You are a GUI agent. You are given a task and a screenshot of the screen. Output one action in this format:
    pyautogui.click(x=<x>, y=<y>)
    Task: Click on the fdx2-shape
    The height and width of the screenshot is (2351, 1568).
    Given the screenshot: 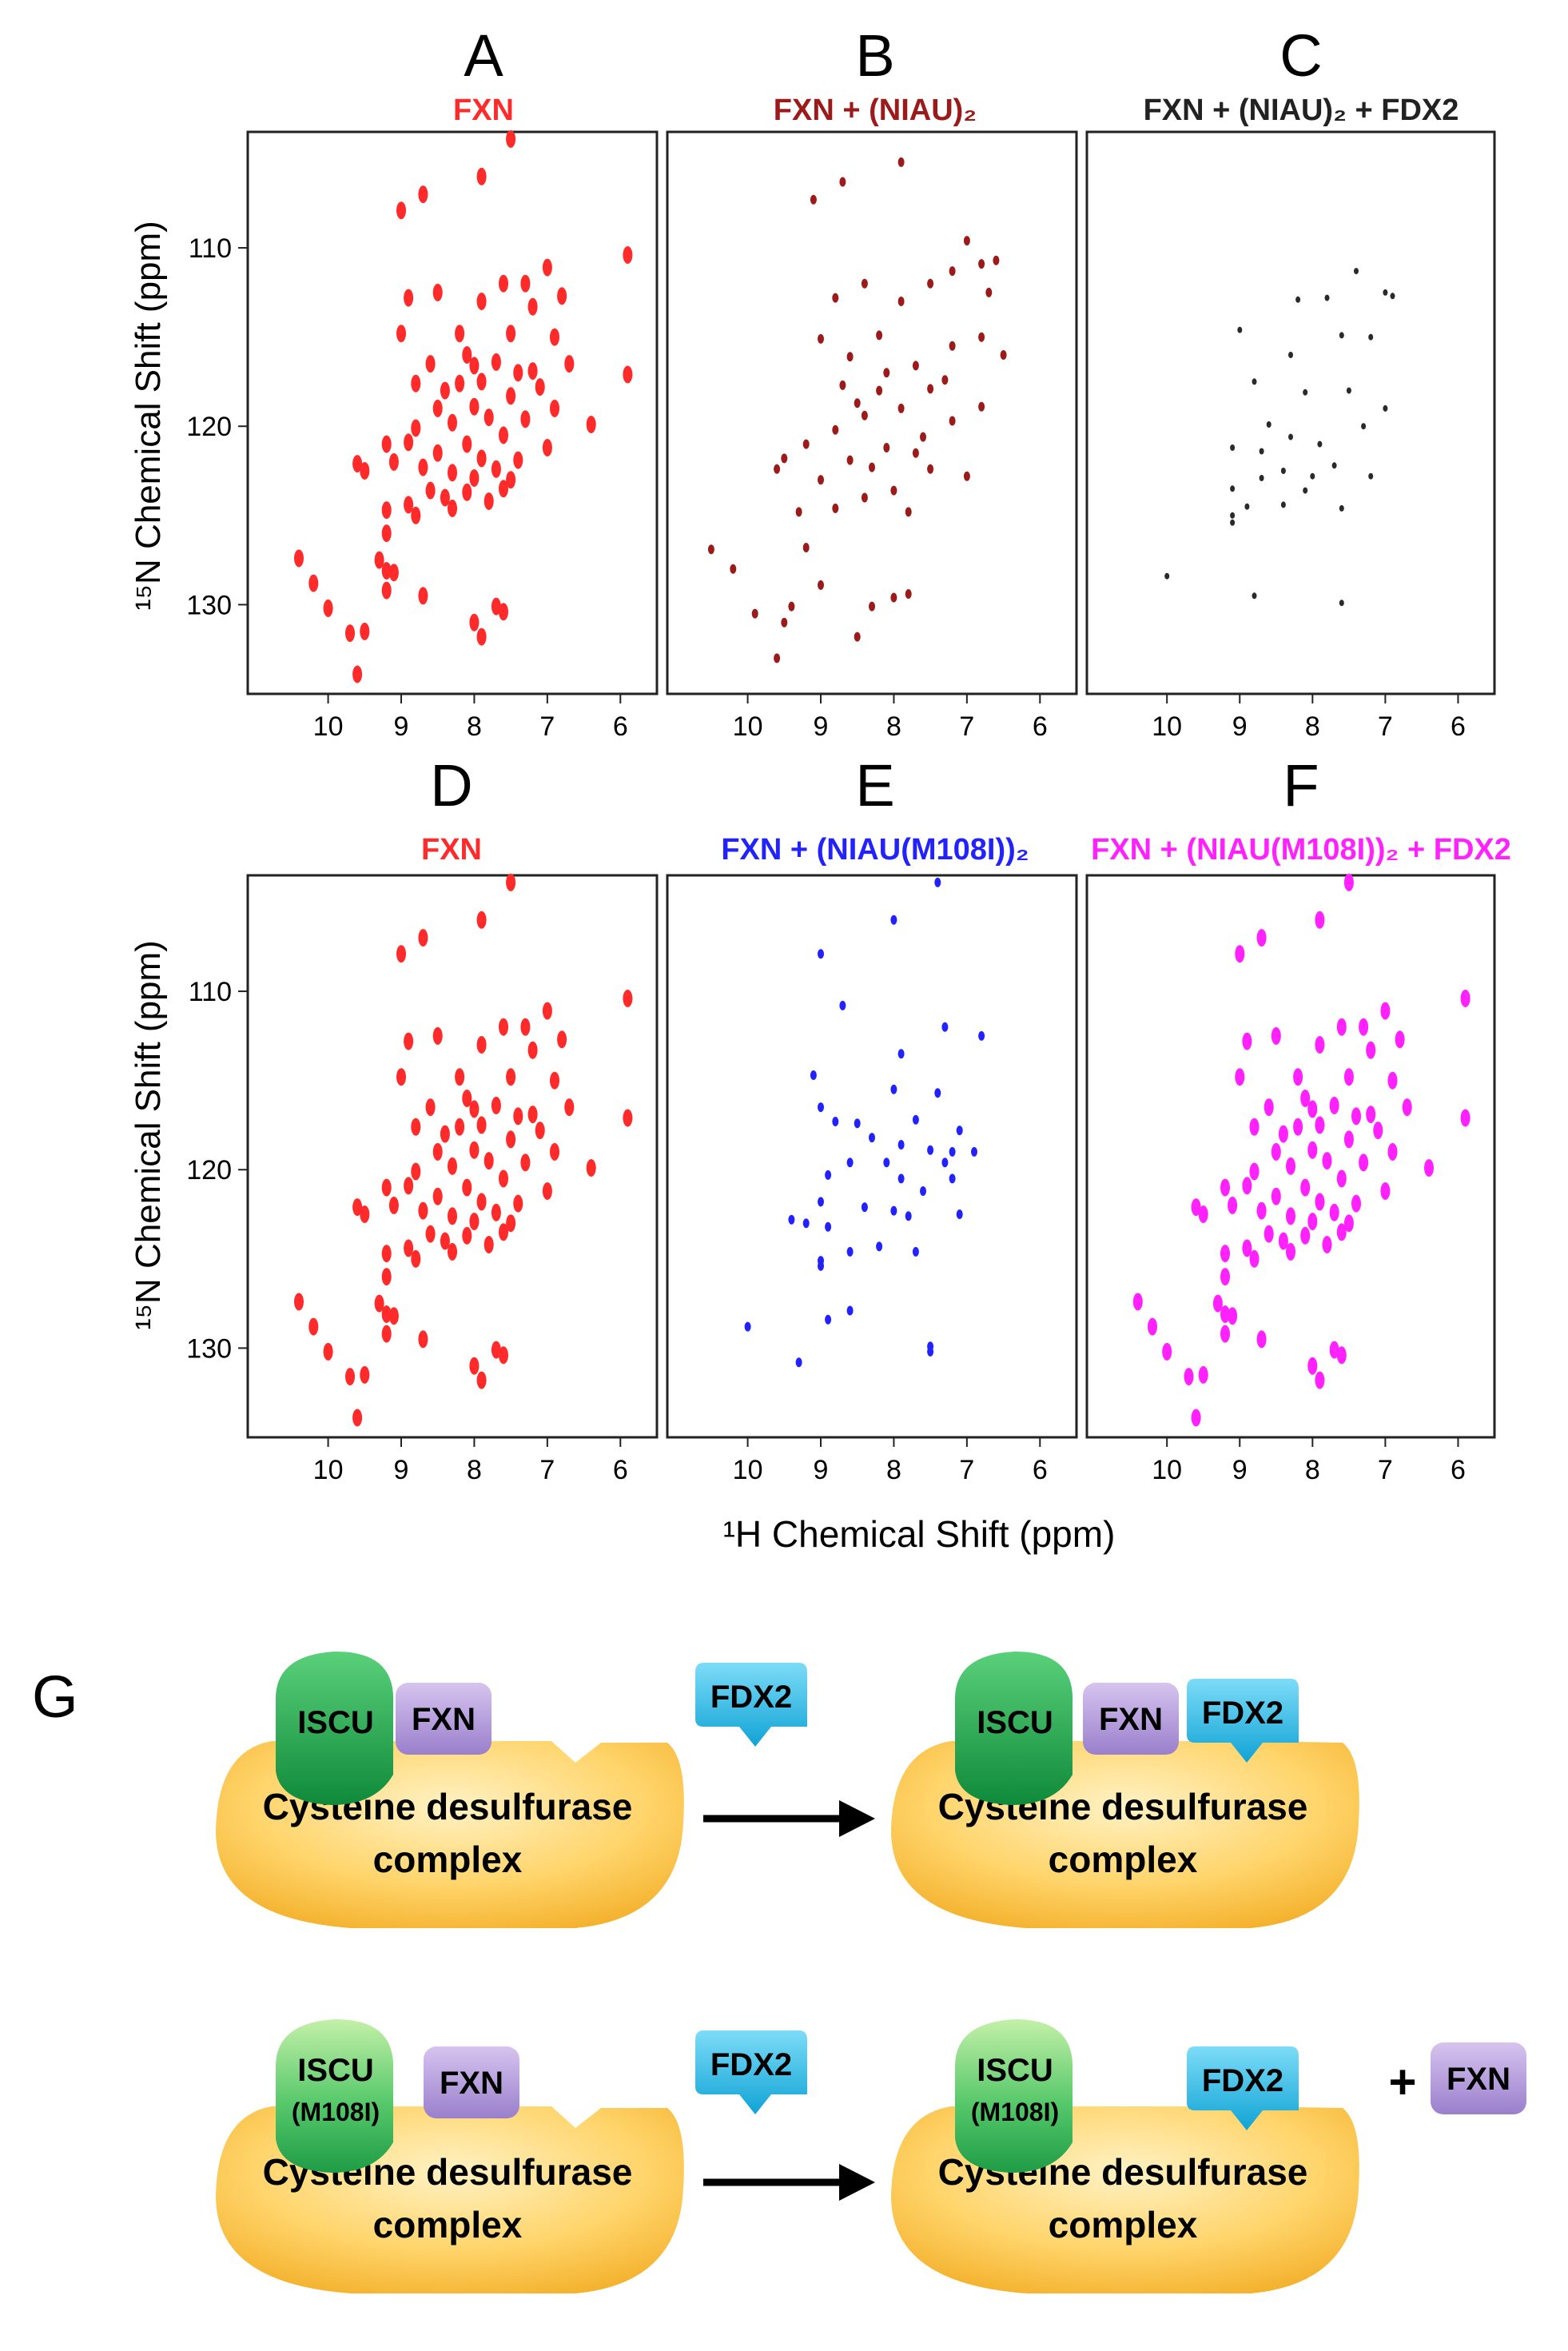 What is the action you would take?
    pyautogui.click(x=1243, y=2088)
    